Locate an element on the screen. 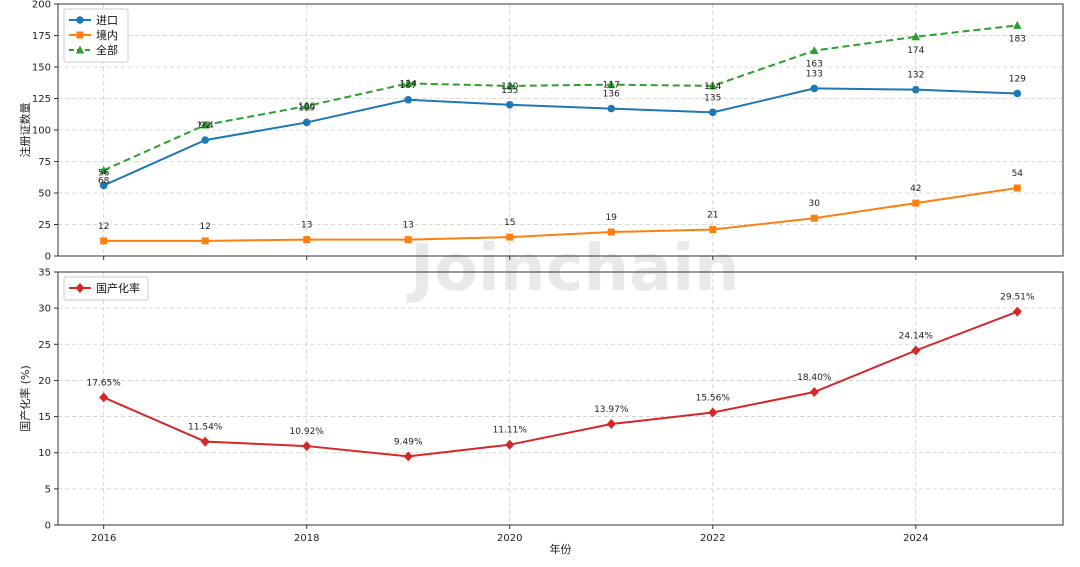 The height and width of the screenshot is (567, 1080). legend-label: 全部 is located at coordinates (107, 50).